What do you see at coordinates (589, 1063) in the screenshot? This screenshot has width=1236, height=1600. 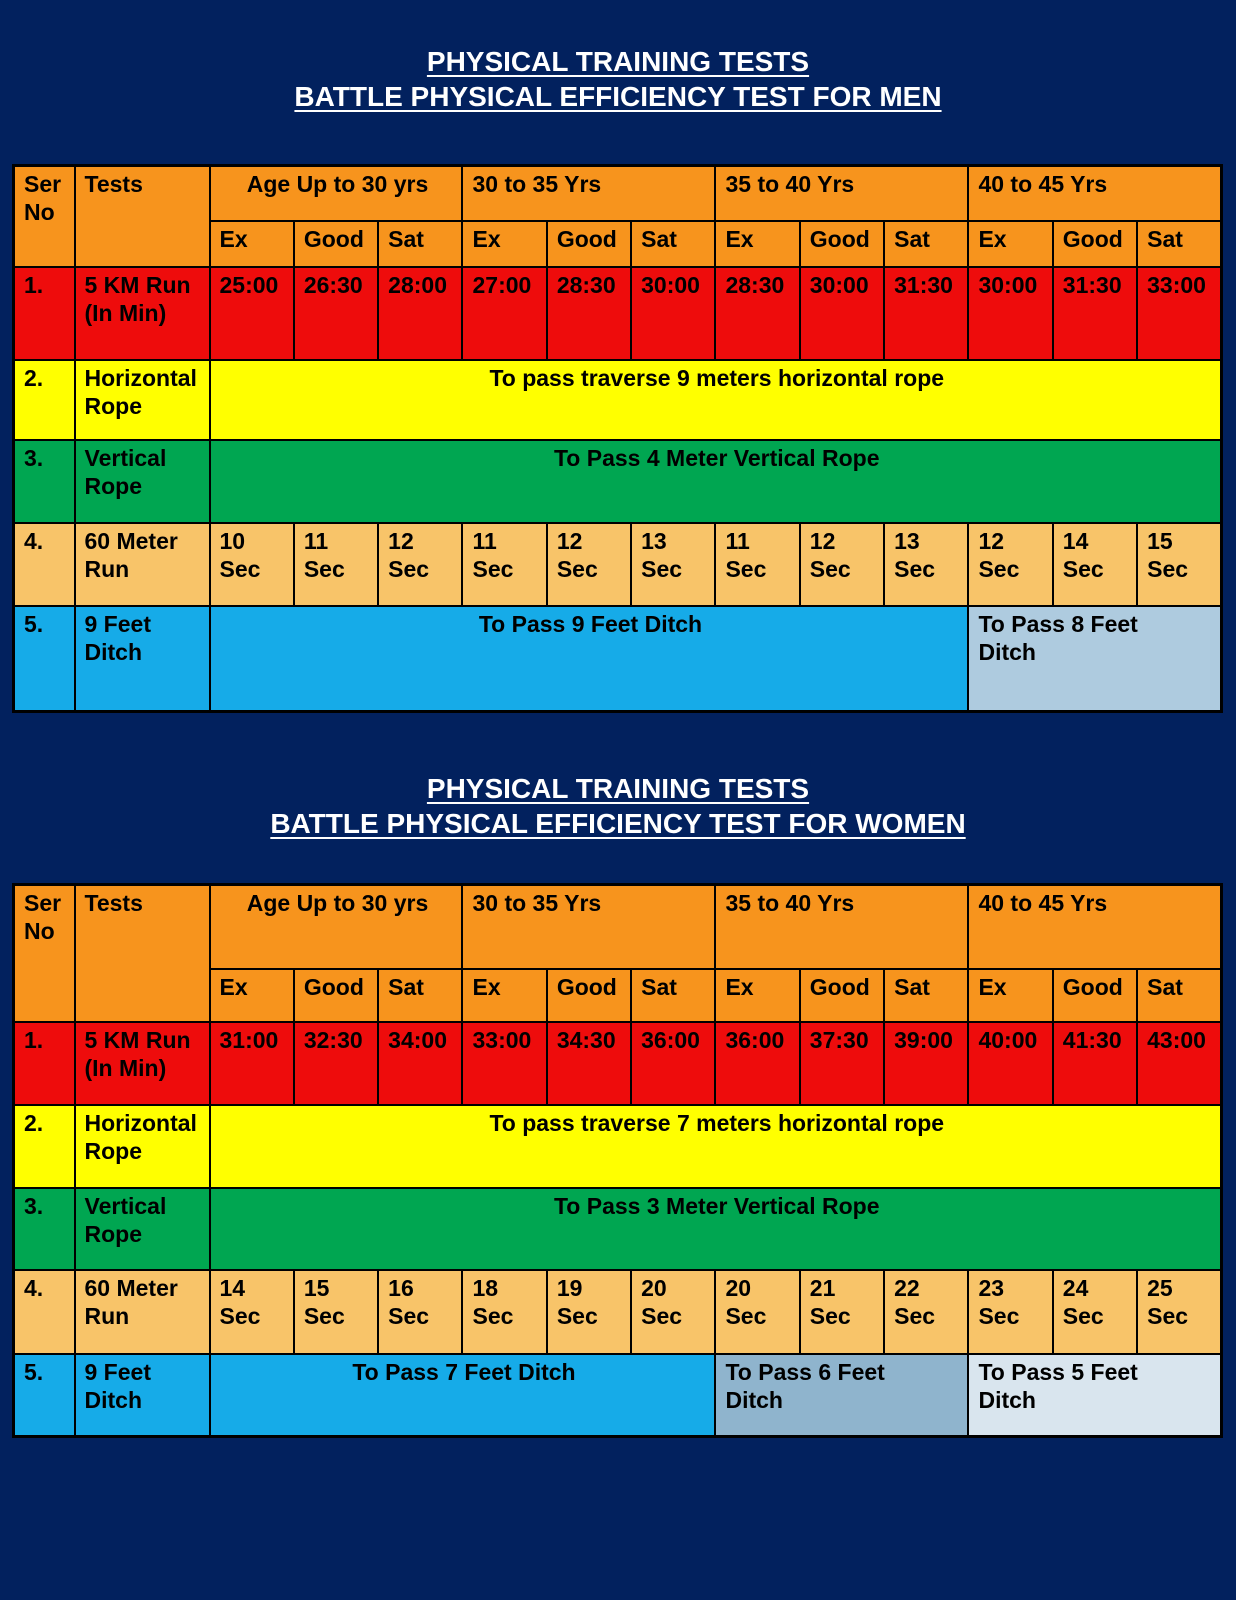 I see `value-cell: 34:30` at bounding box center [589, 1063].